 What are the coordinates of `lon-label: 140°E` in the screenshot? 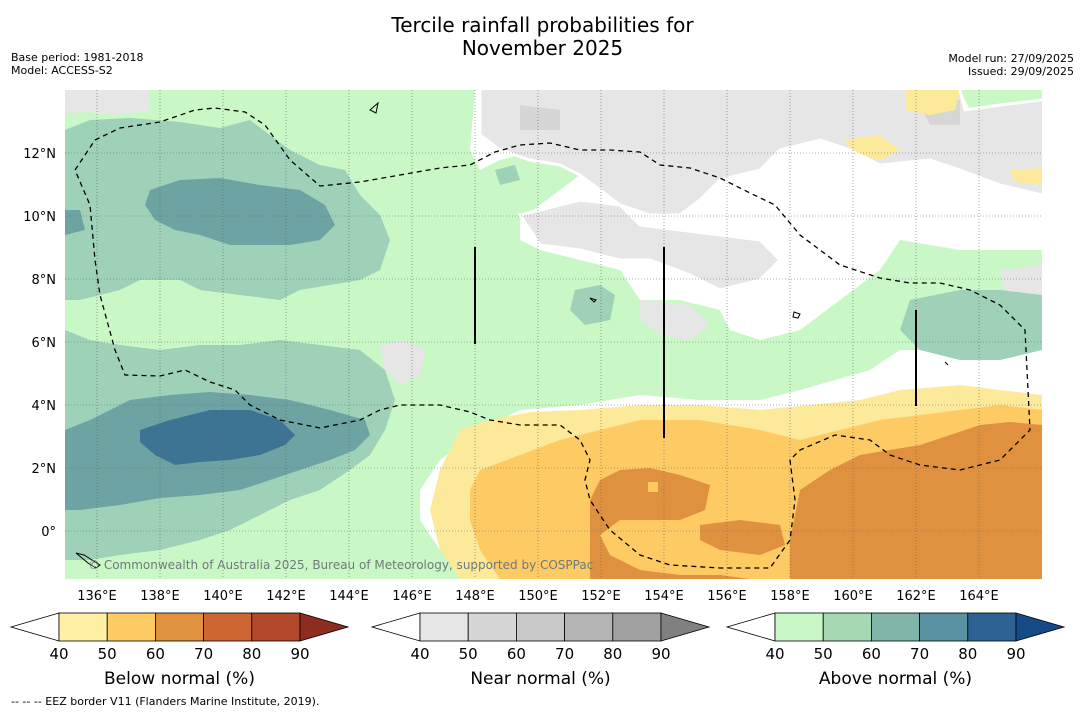 It's located at (223, 596).